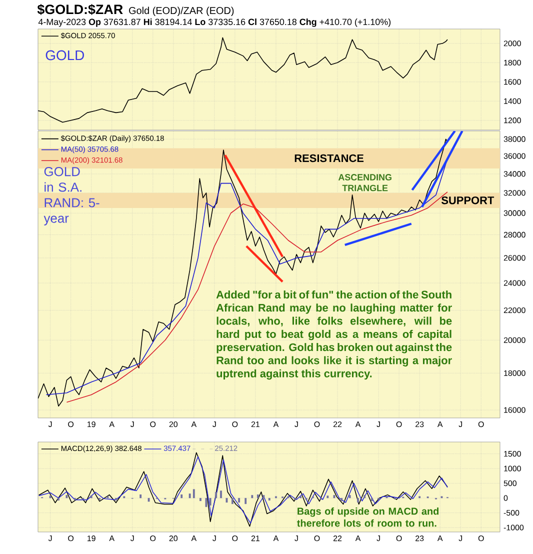 The image size is (533, 554). What do you see at coordinates (214, 22) in the screenshot?
I see `text: 4-May-2023 Op 37631.87 Hi 38194.14 Lo 37335.16 Cl 37650.18 Chg +410.70 (+1.10%)` at bounding box center [214, 22].